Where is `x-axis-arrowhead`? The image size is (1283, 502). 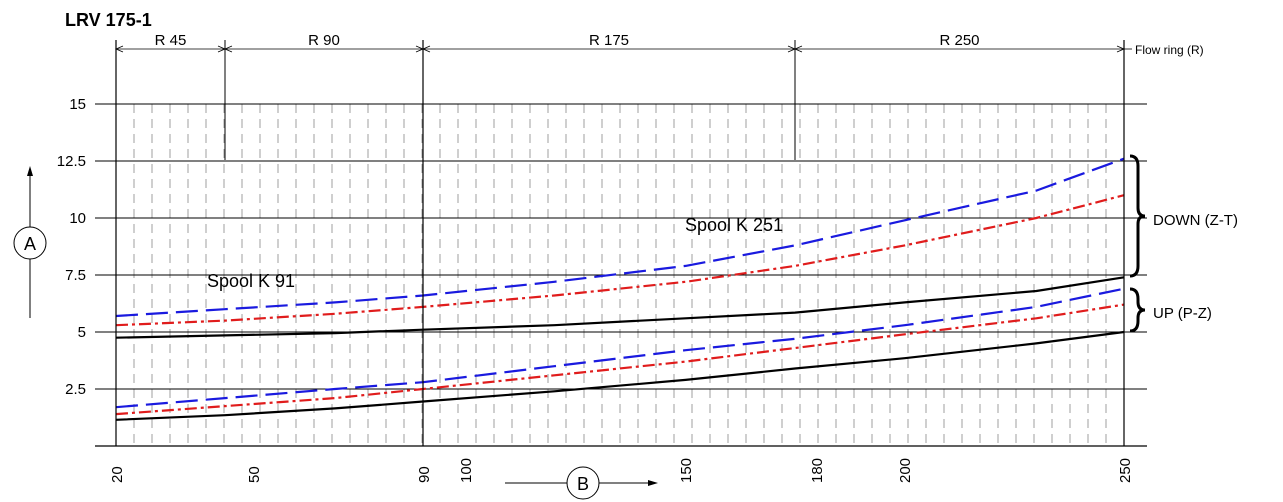 x-axis-arrowhead is located at coordinates (653, 483).